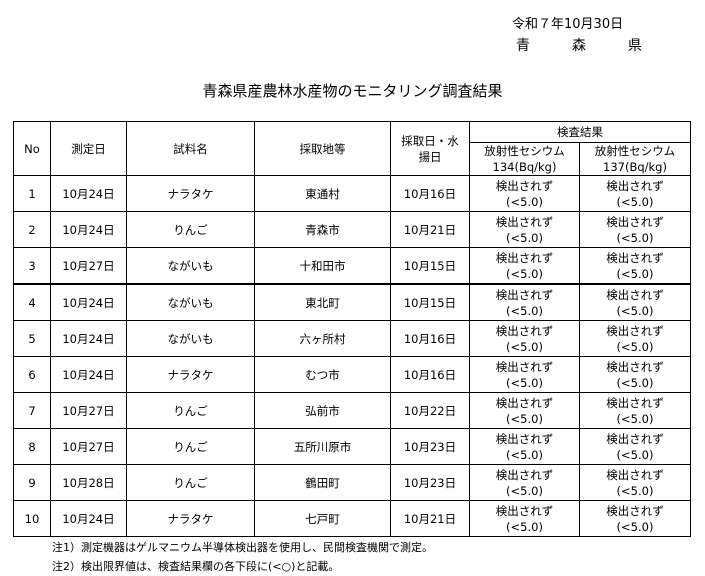 Image resolution: width=705 pixels, height=576 pixels. What do you see at coordinates (322, 193) in the screenshot?
I see `cell-location: 東通村` at bounding box center [322, 193].